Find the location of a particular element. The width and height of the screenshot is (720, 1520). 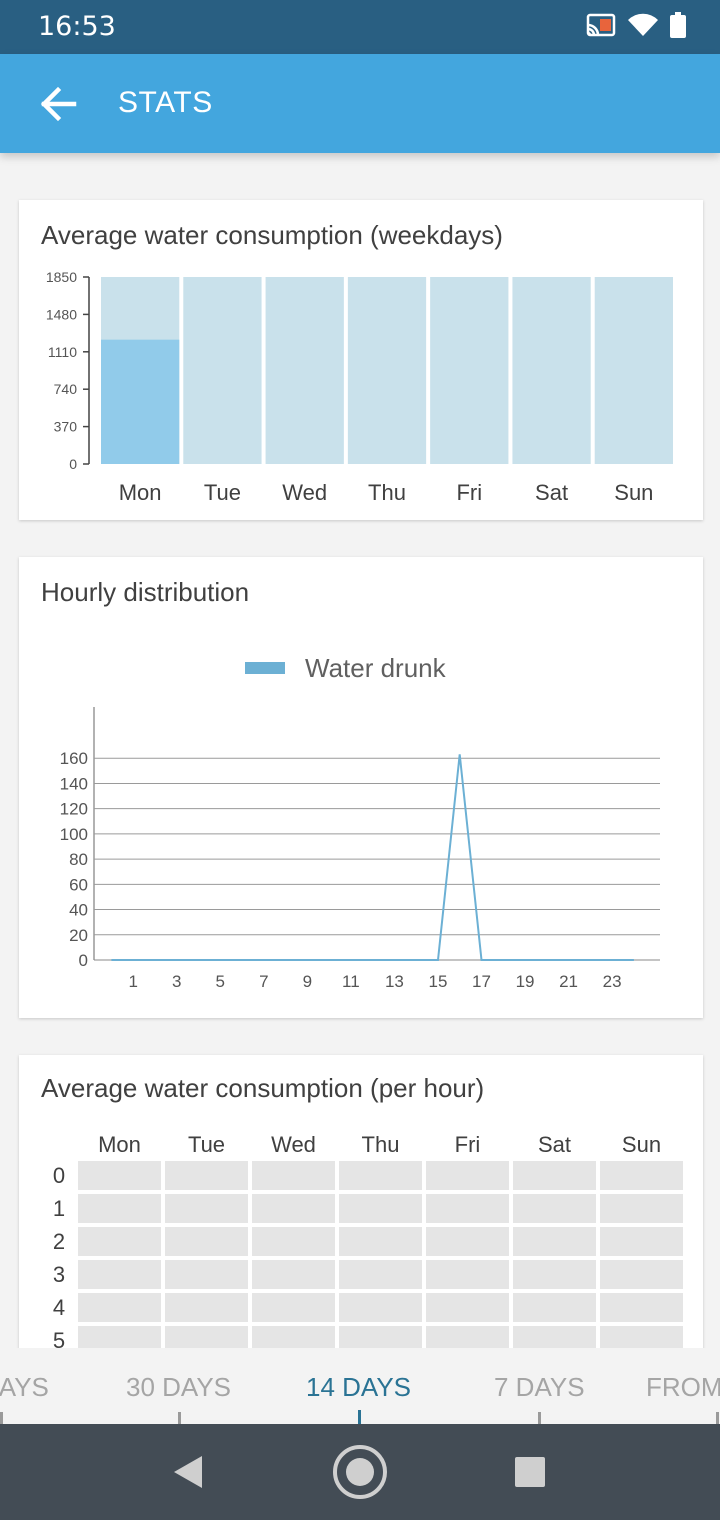

y-tick-label: 1110 is located at coordinates (62, 352).